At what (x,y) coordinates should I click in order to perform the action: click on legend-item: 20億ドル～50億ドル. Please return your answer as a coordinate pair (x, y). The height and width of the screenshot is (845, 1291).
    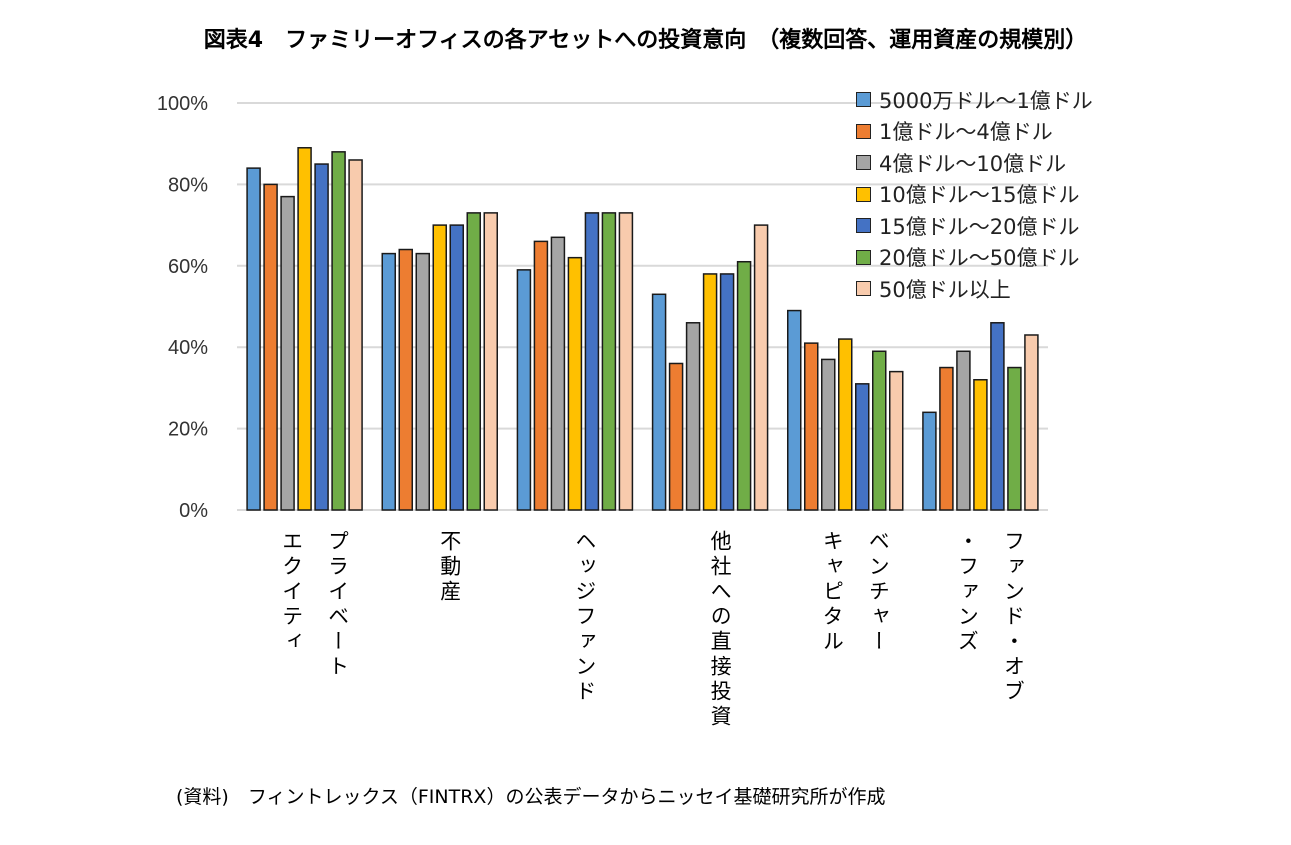
    Looking at the image, I should click on (974, 258).